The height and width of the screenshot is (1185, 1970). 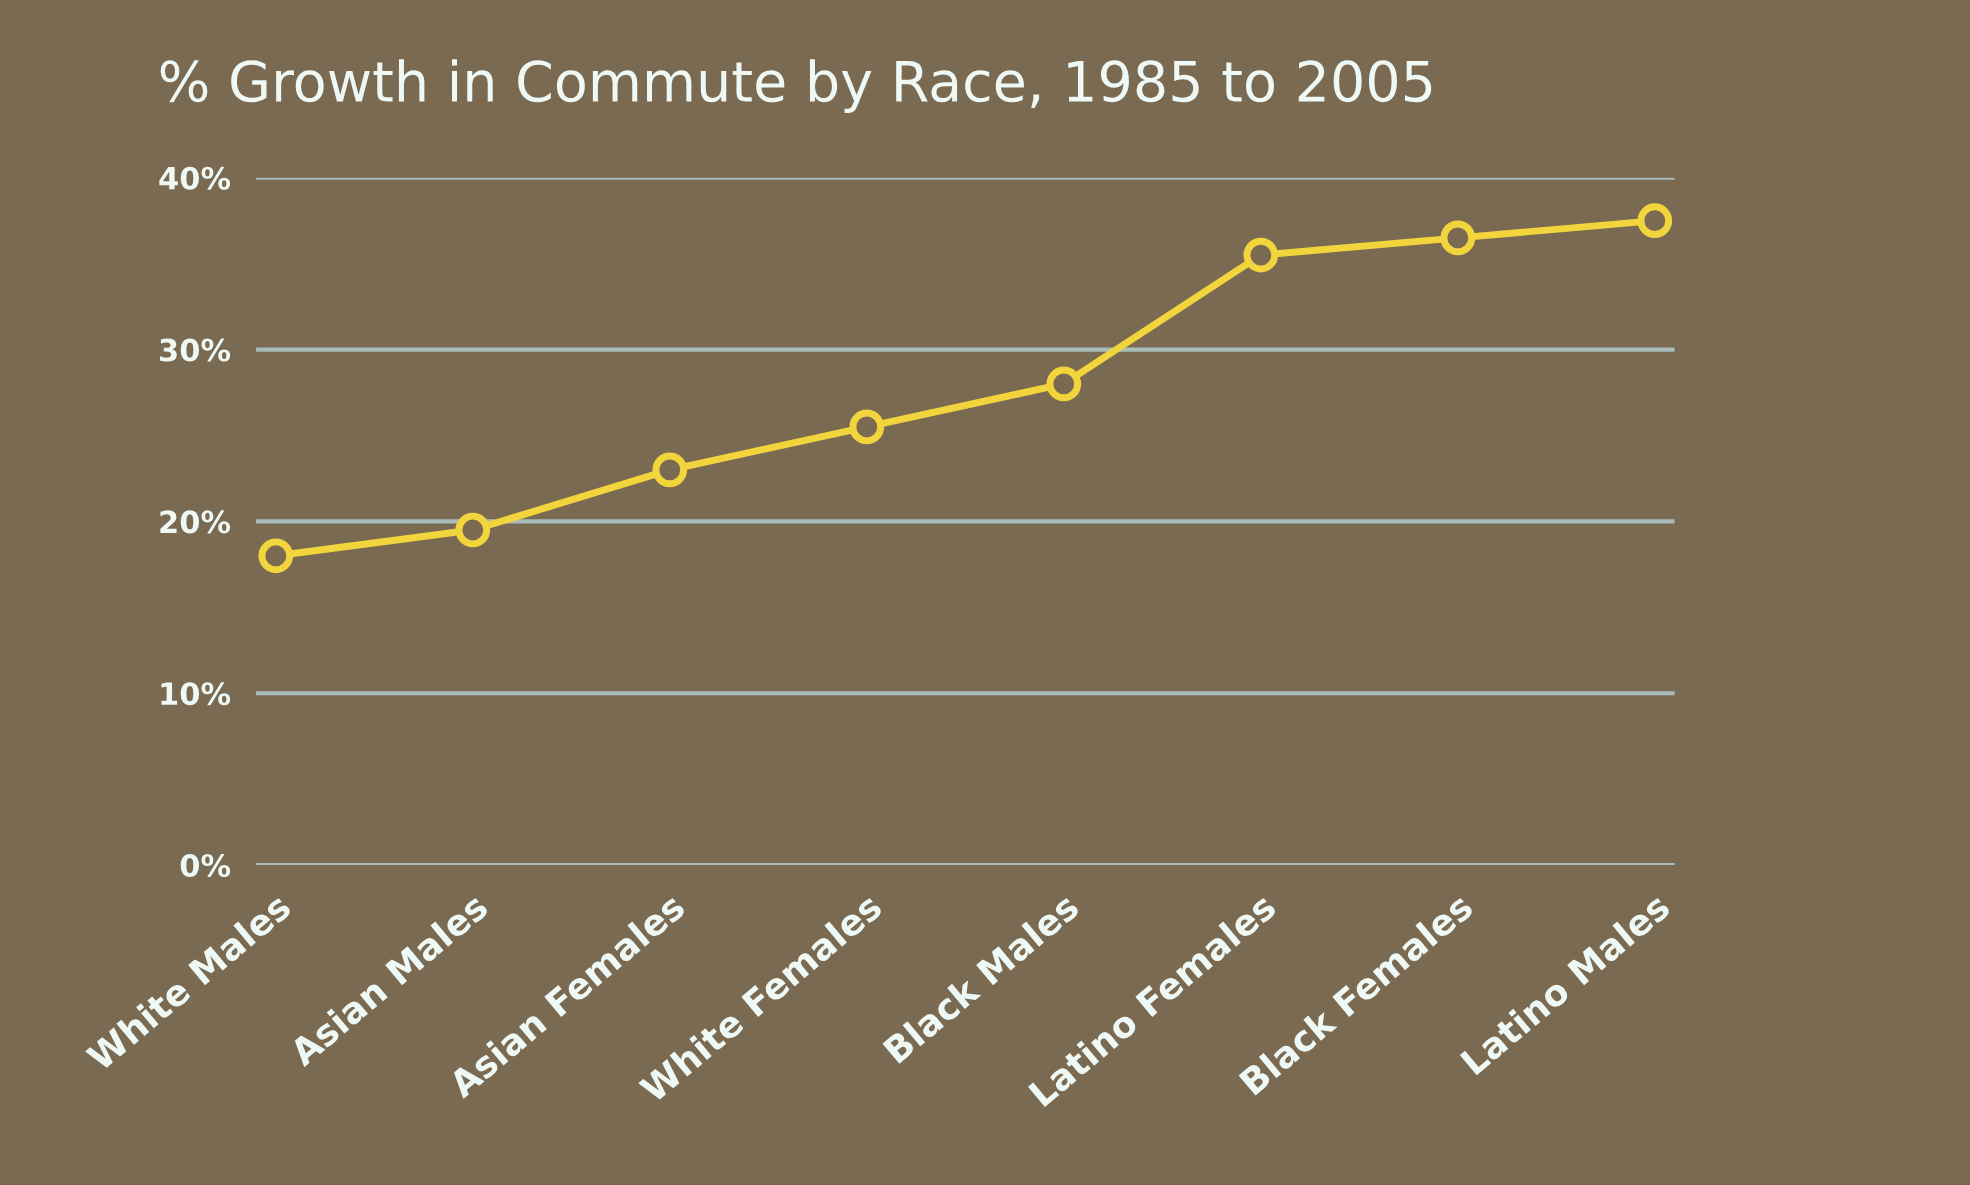 What do you see at coordinates (195, 350) in the screenshot?
I see `y-tick-label: 30%` at bounding box center [195, 350].